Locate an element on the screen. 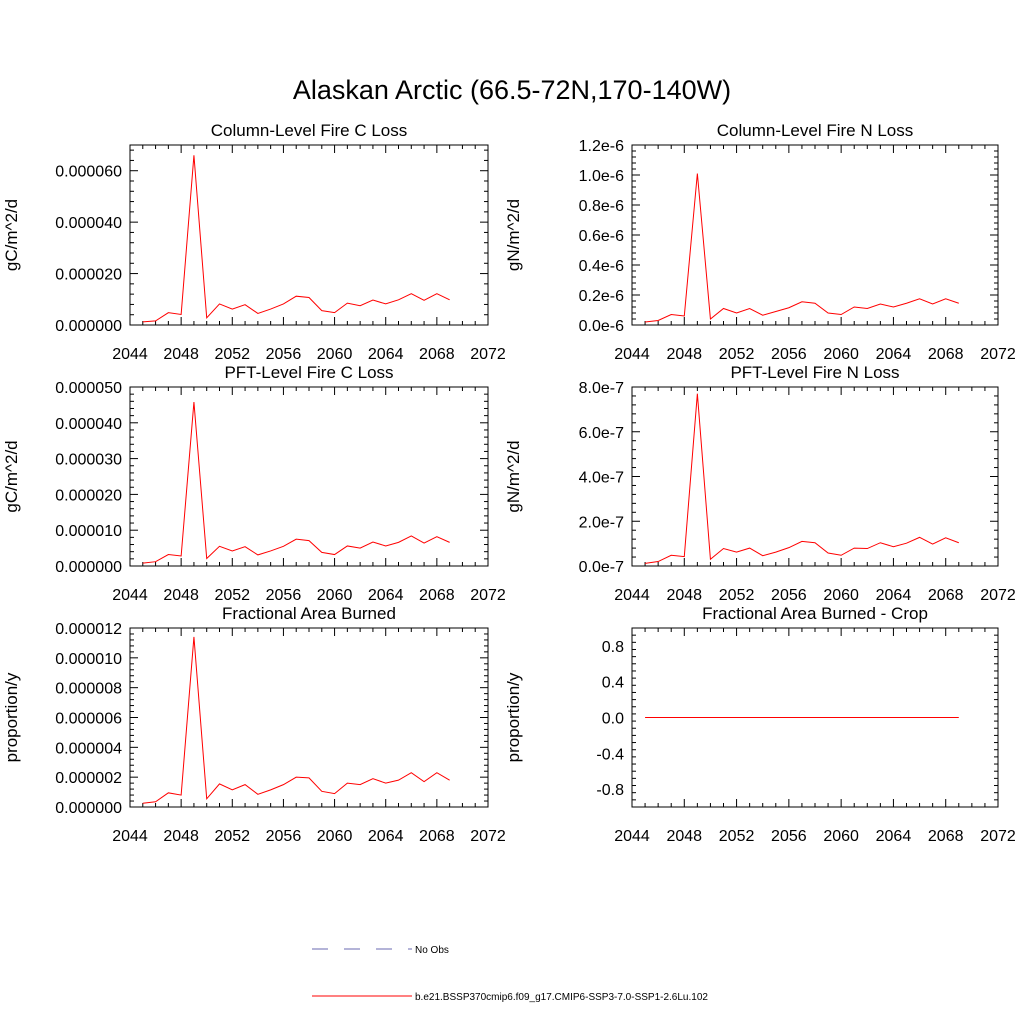 The image size is (1024, 1024). y-tick-label: 0.4 is located at coordinates (613, 683).